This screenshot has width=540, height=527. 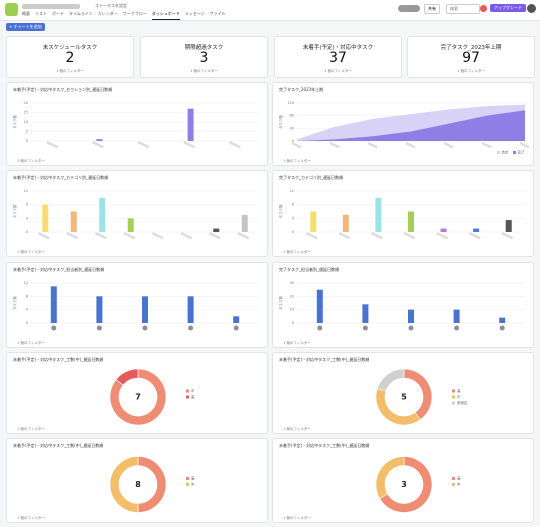 What do you see at coordinates (292, 191) in the screenshot?
I see `y-tick-label: 12` at bounding box center [292, 191].